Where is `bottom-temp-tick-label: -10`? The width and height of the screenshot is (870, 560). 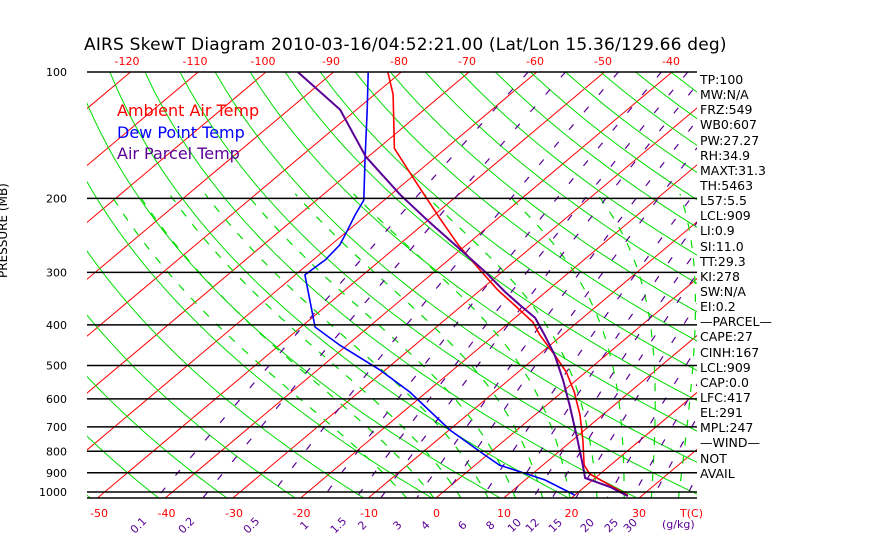 bottom-temp-tick-label: -10 is located at coordinates (369, 513).